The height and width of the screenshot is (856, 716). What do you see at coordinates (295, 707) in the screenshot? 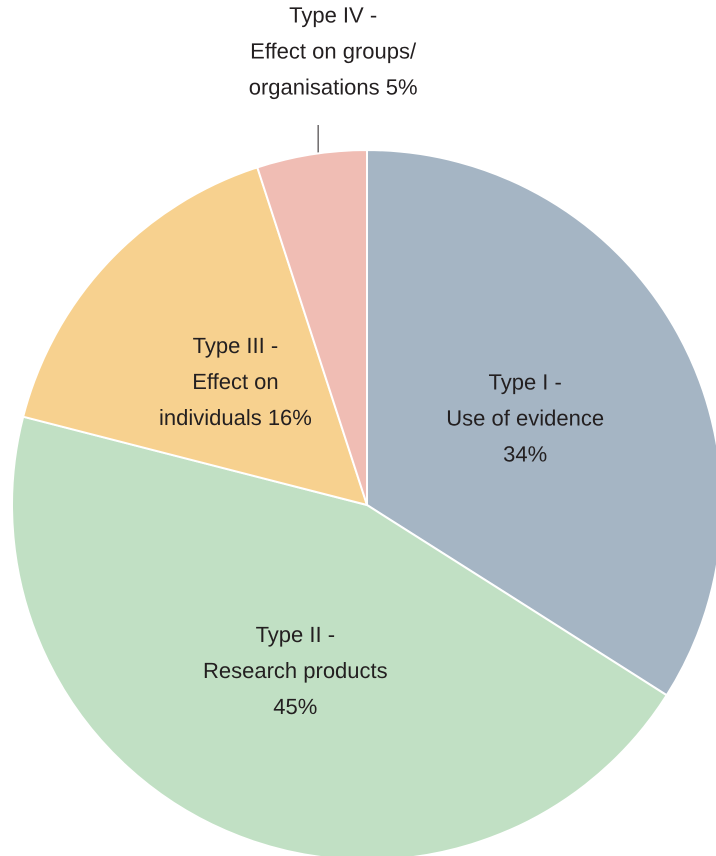
I see `data-label: 45%` at bounding box center [295, 707].